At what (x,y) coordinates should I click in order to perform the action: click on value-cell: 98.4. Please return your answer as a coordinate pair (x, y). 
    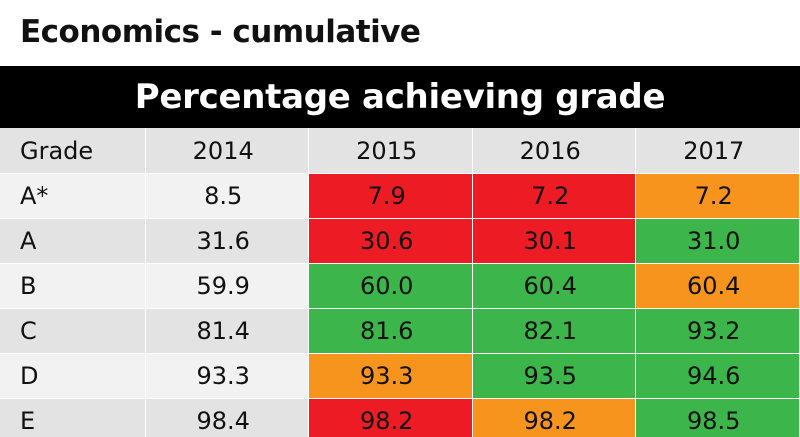
    Looking at the image, I should click on (227, 417).